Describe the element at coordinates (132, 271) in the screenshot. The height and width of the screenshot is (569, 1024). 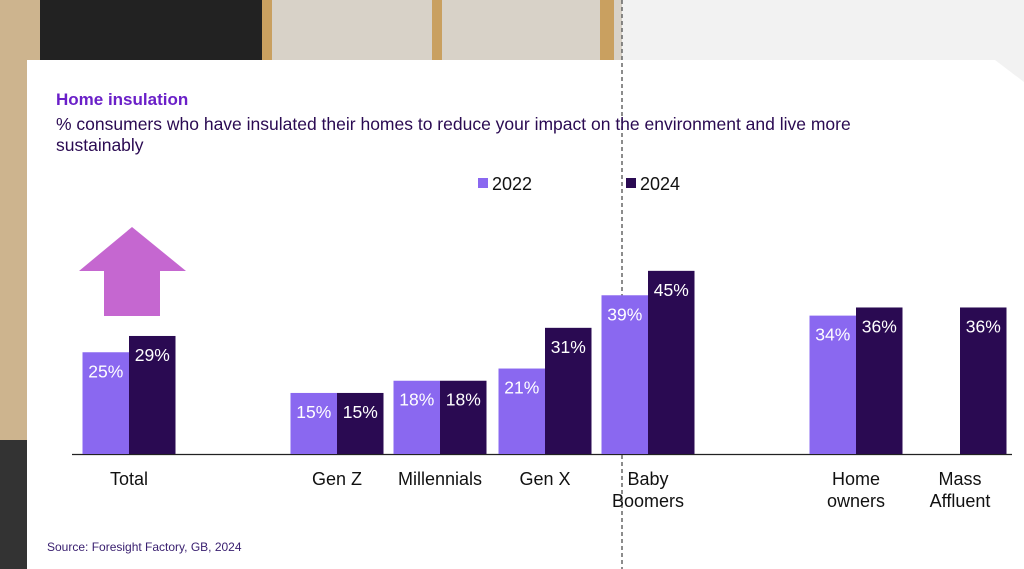
I see `up-arrow` at that location.